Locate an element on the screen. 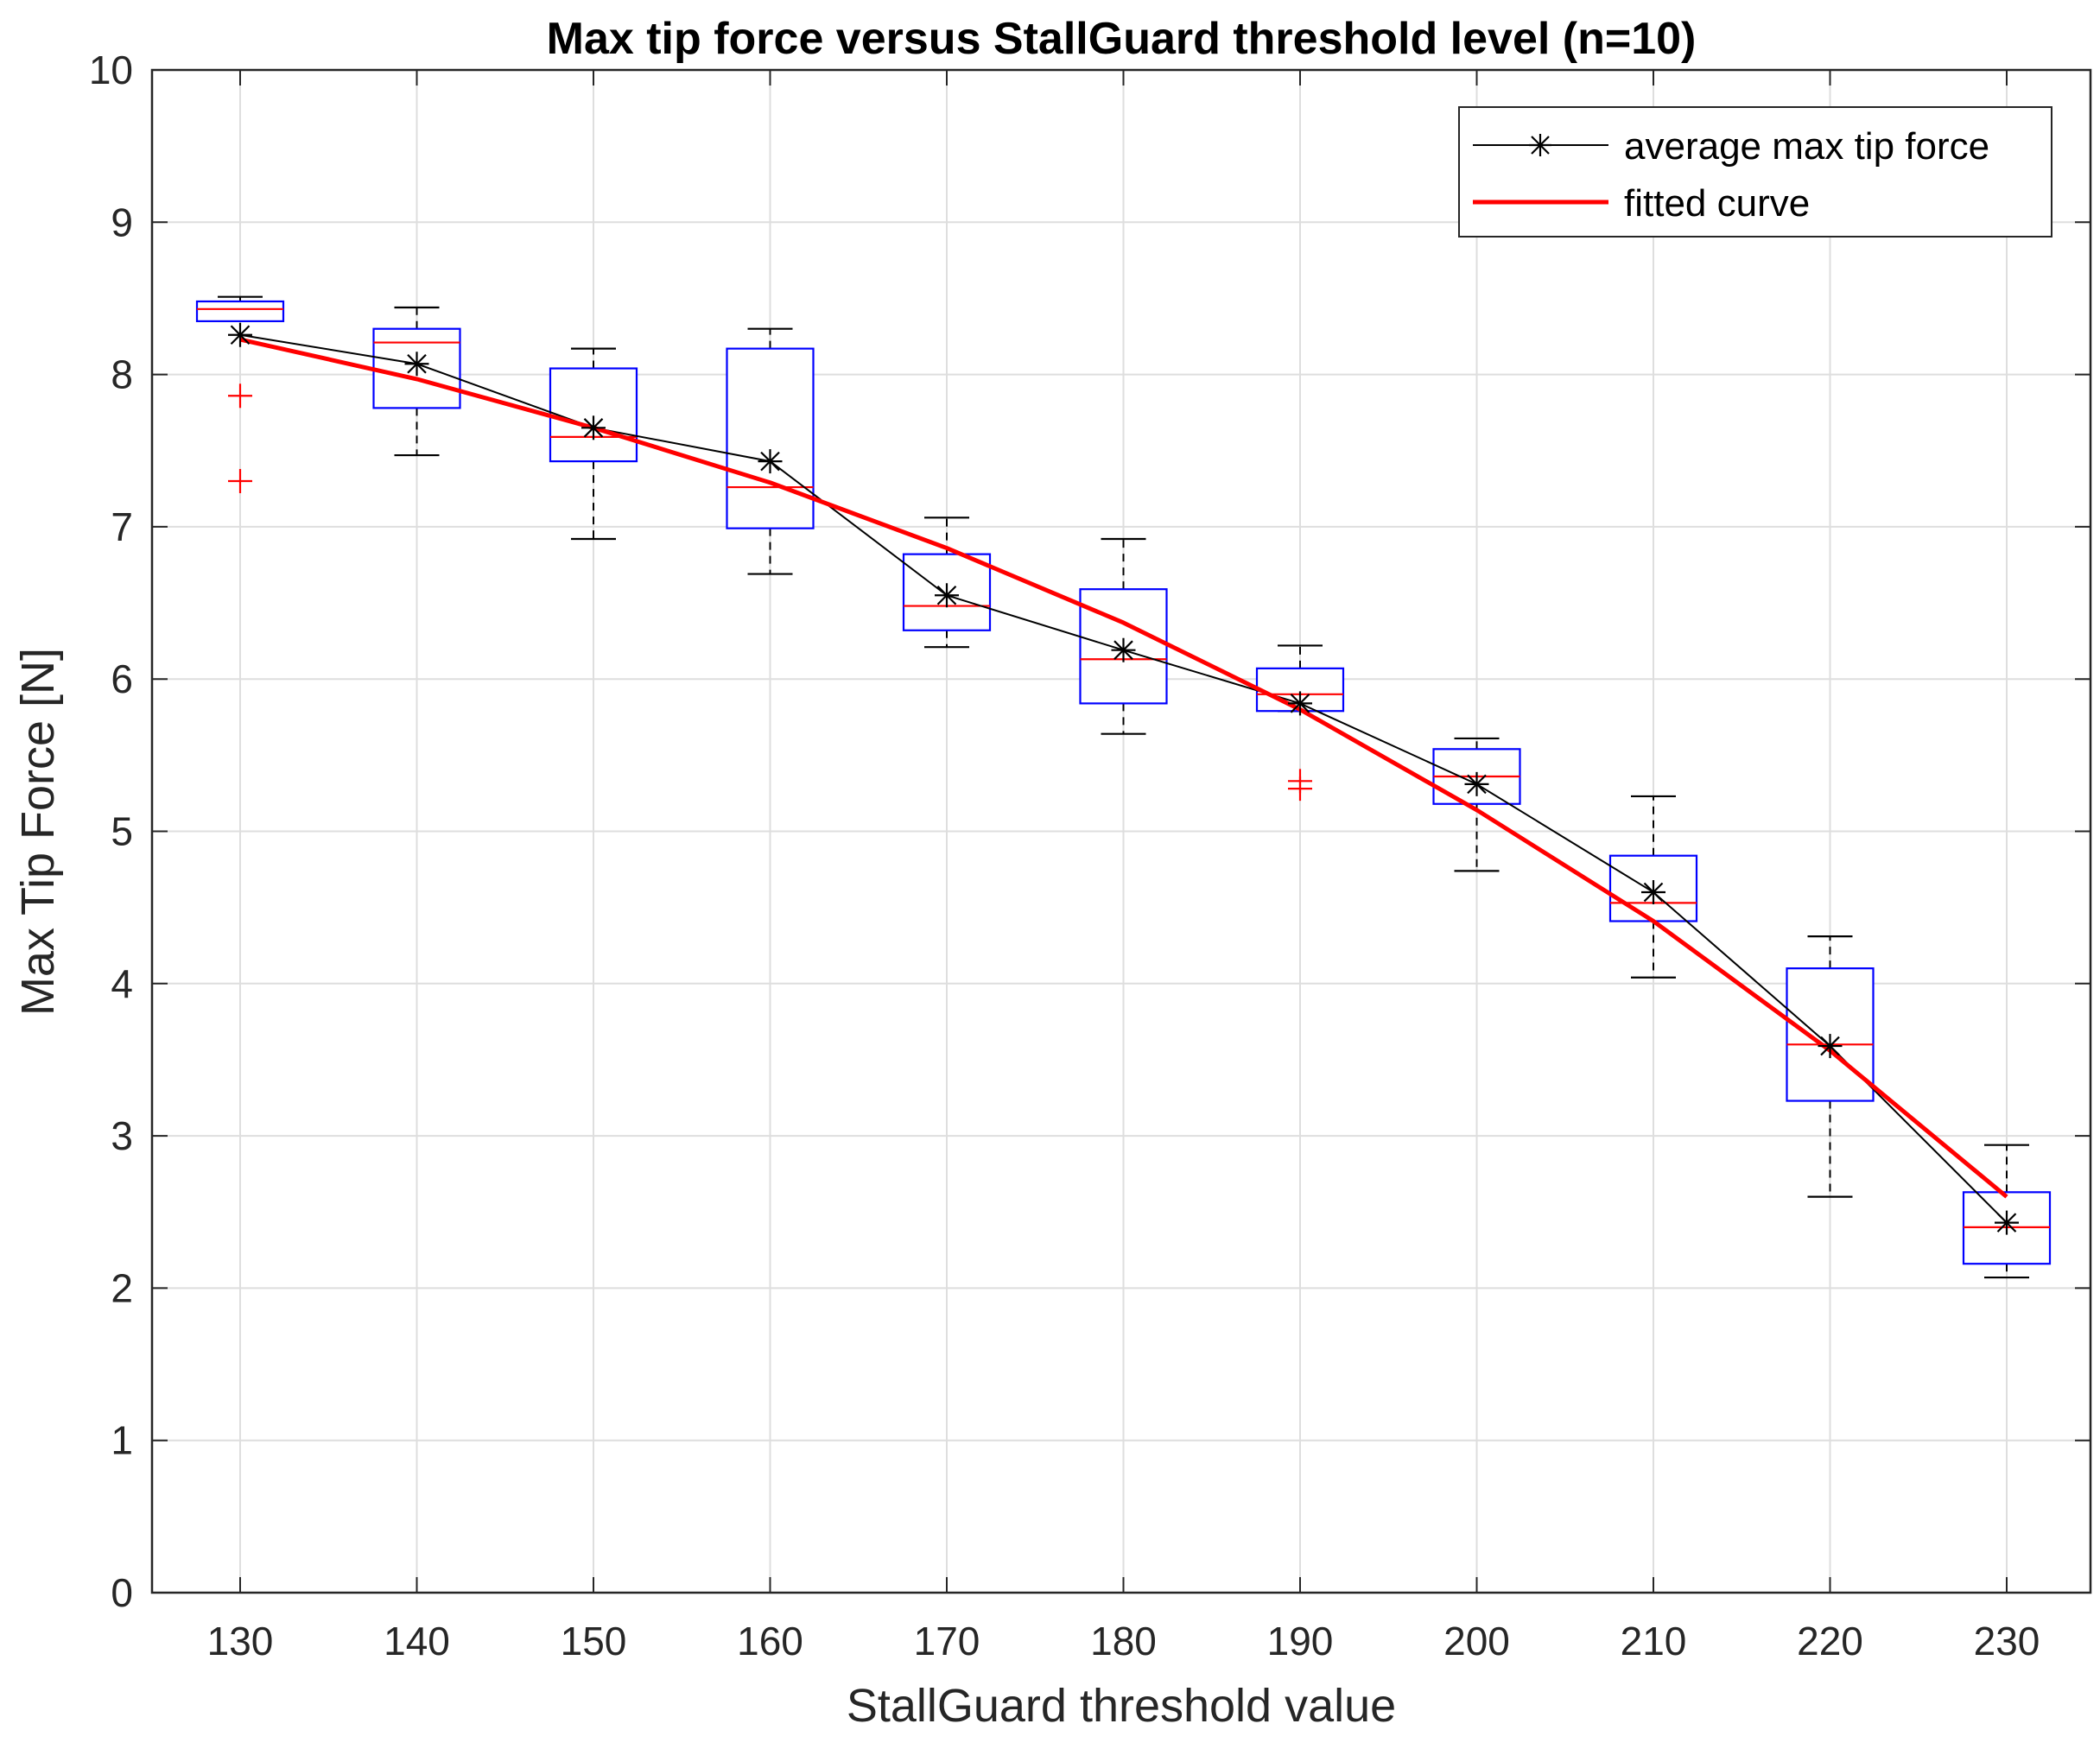 This screenshot has width=2100, height=1749. legend: average max tip force fitted curve is located at coordinates (1755, 172).